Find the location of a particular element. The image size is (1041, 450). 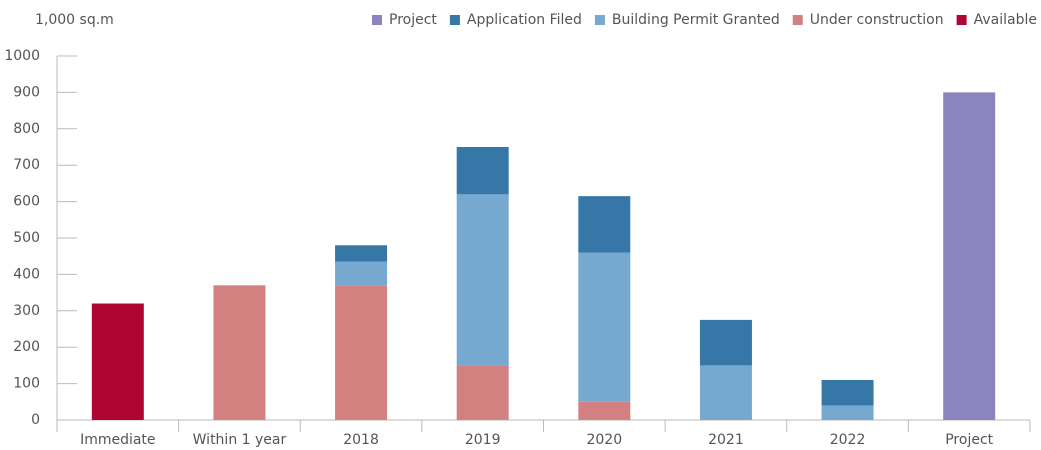

x-tick-label: 2018 is located at coordinates (361, 440).